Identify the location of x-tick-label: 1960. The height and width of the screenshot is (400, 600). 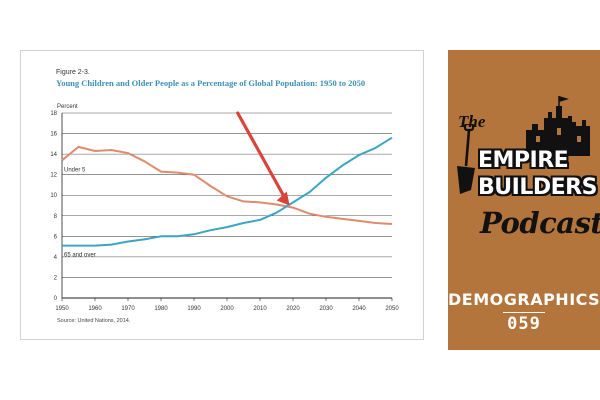
(95, 309).